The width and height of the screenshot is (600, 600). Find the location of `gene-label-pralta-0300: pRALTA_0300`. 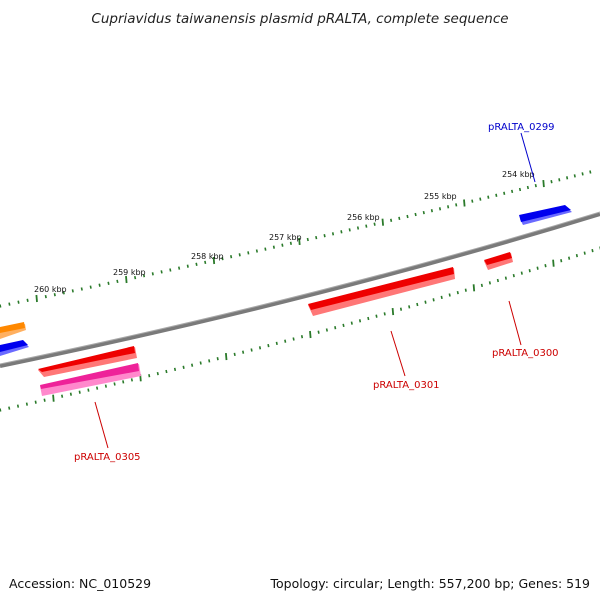

gene-label-pralta-0300: pRALTA_0300 is located at coordinates (525, 353).